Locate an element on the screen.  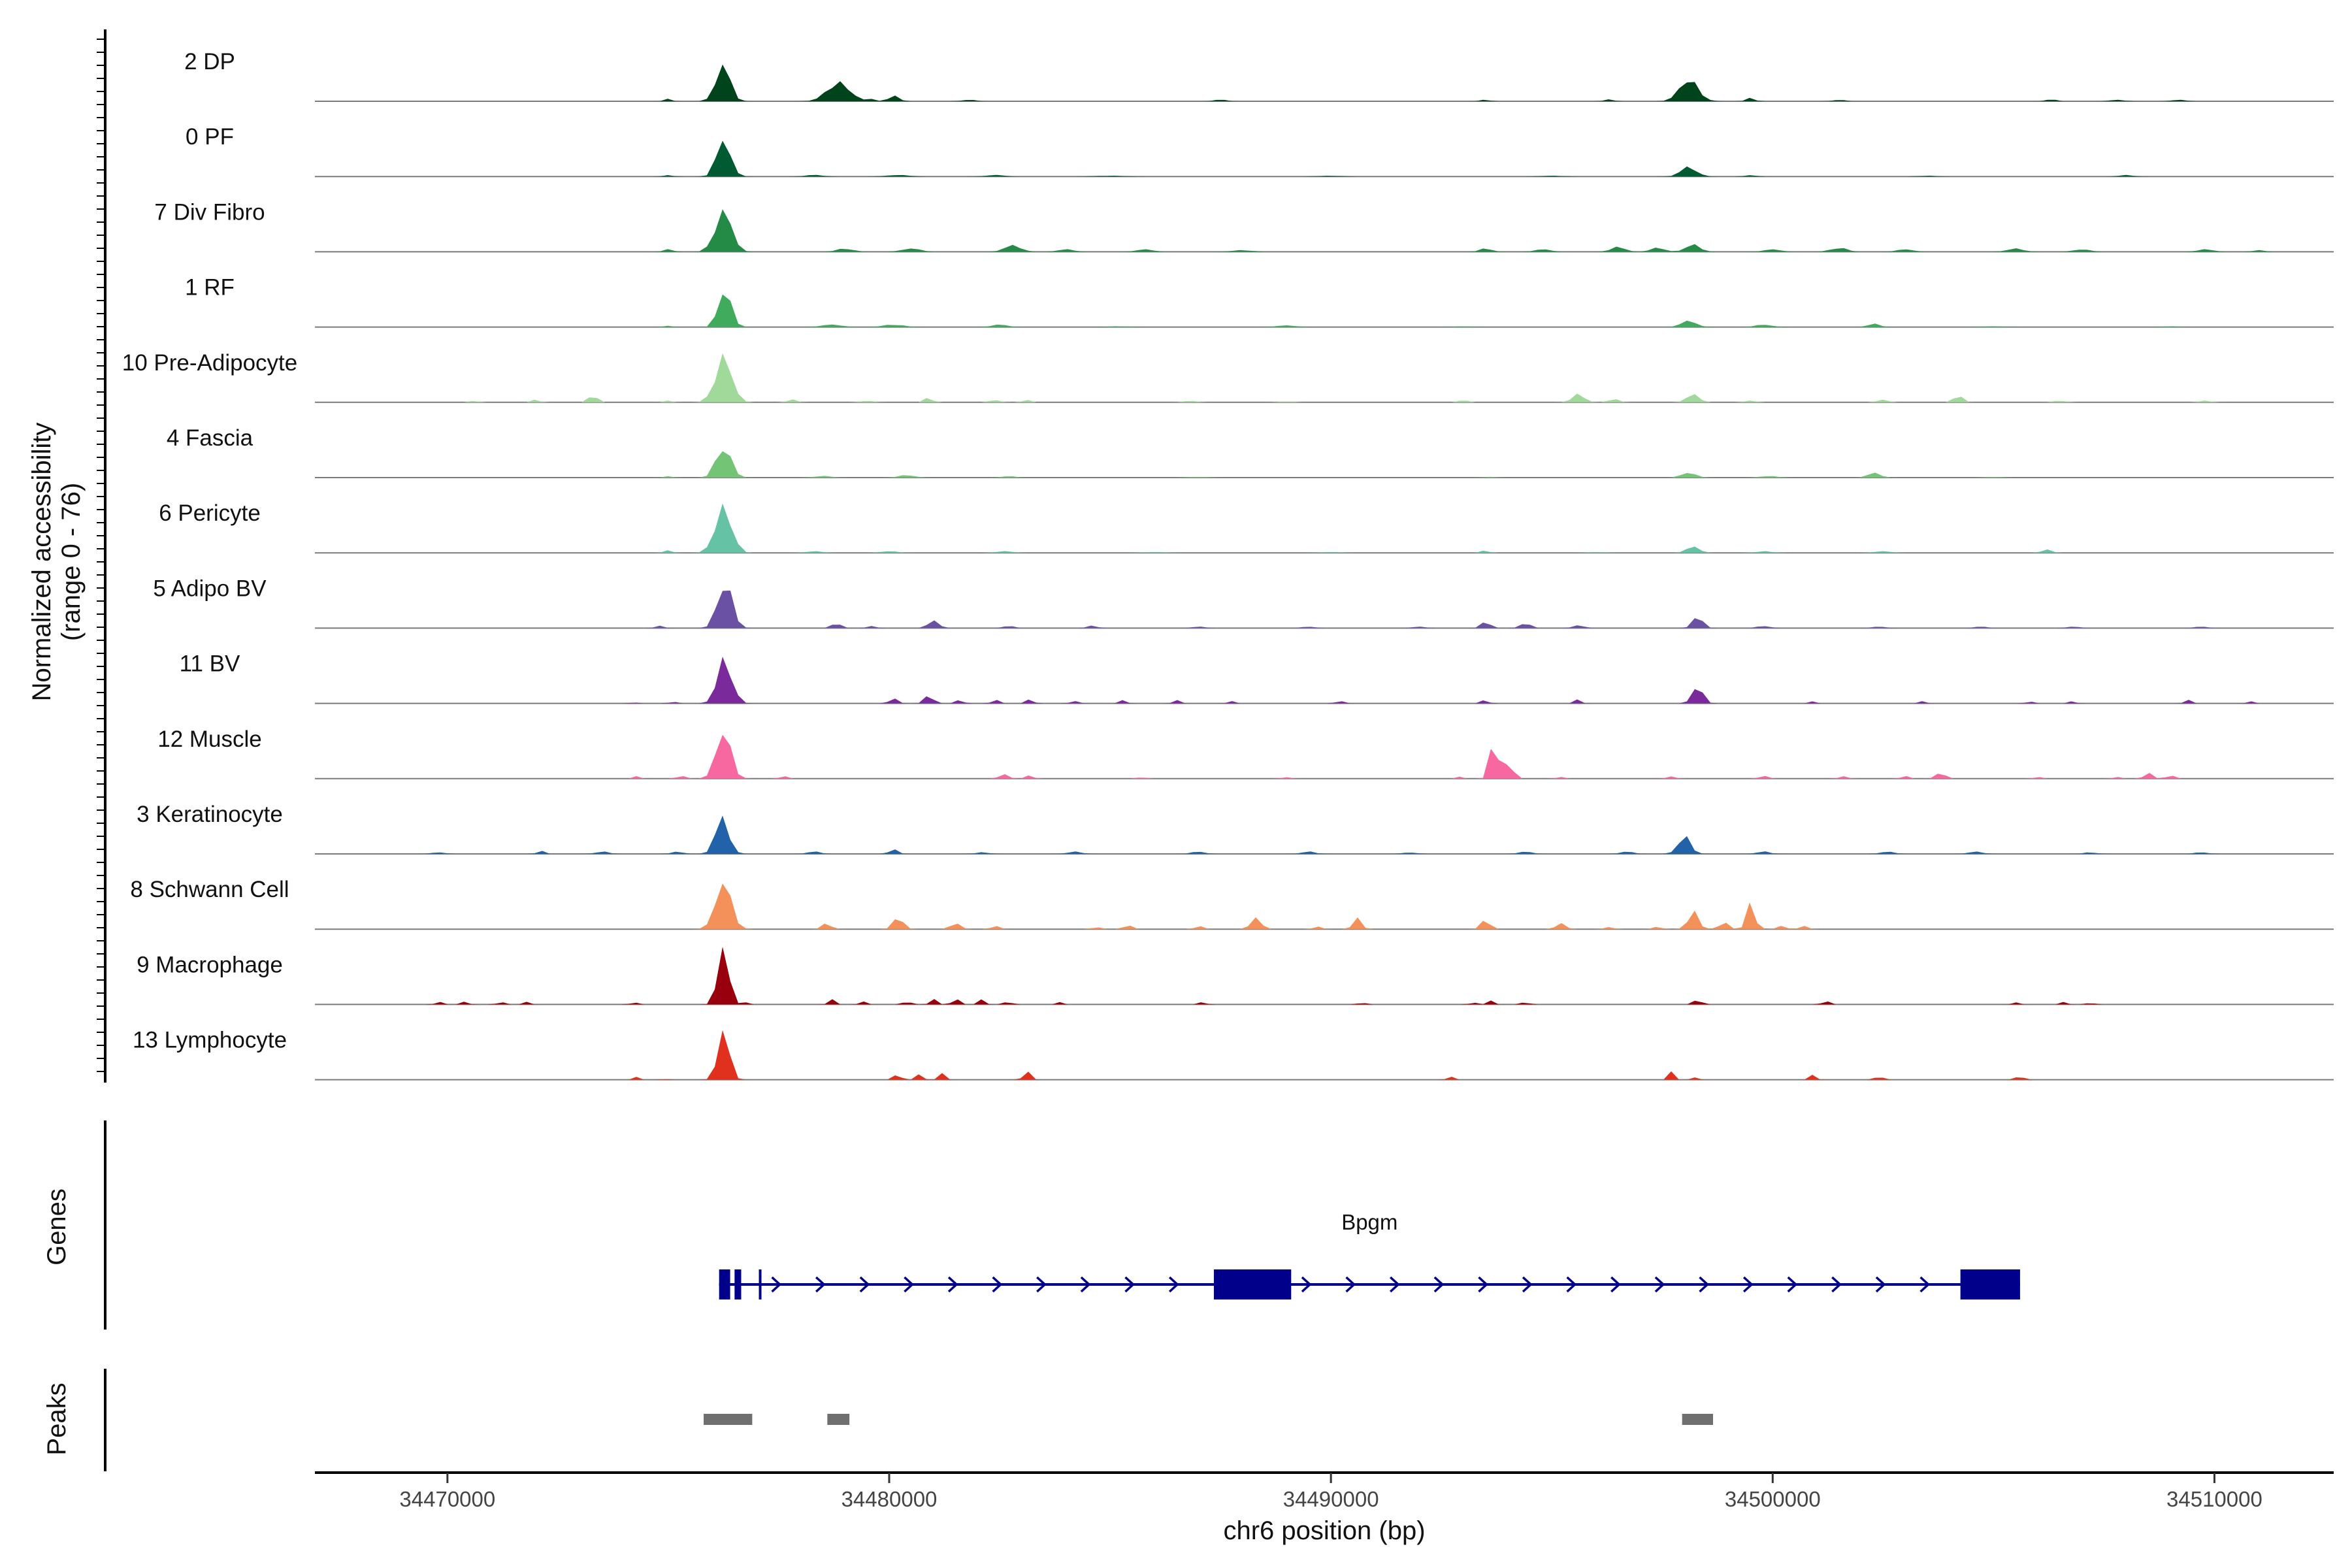
x-axis-title: chr6 position (bp) is located at coordinates (1324, 1530).